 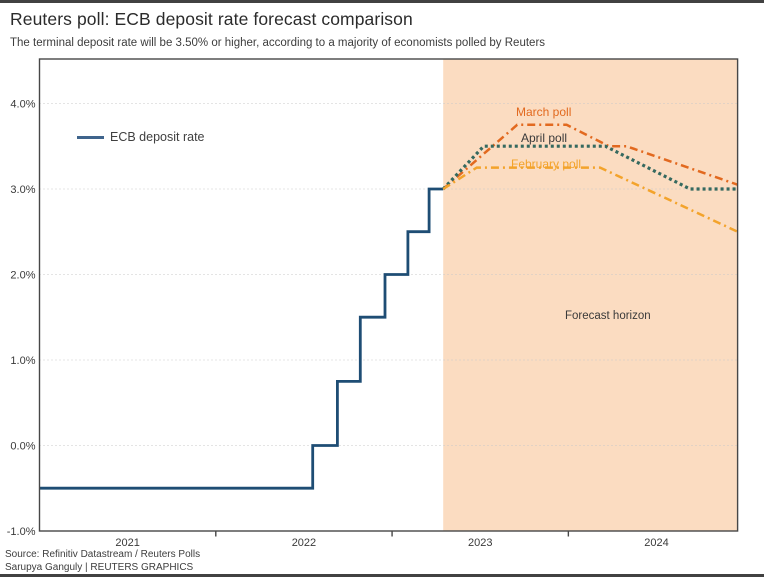 I want to click on credit-text: Sarupya Ganguly | REUTERS GRAPHICS, so click(x=99, y=567).